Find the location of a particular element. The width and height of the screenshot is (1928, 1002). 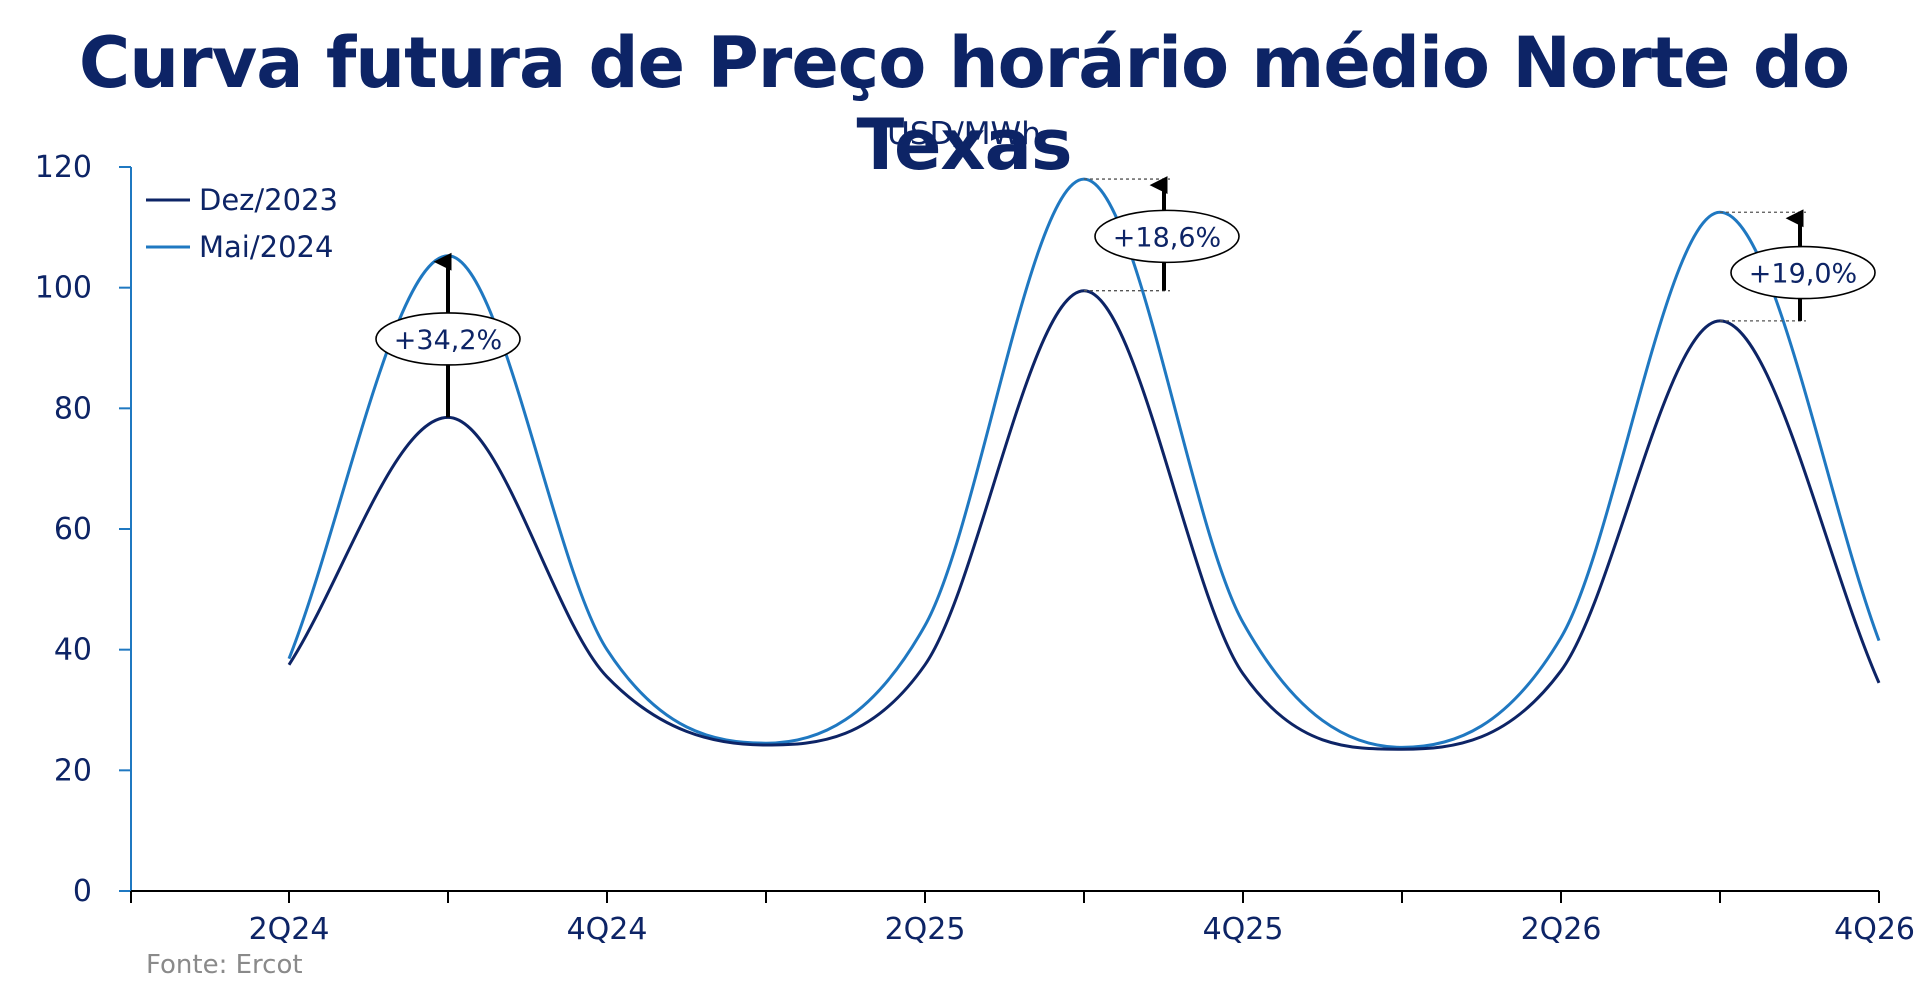

y-tick-label: 20 is located at coordinates (73, 770).